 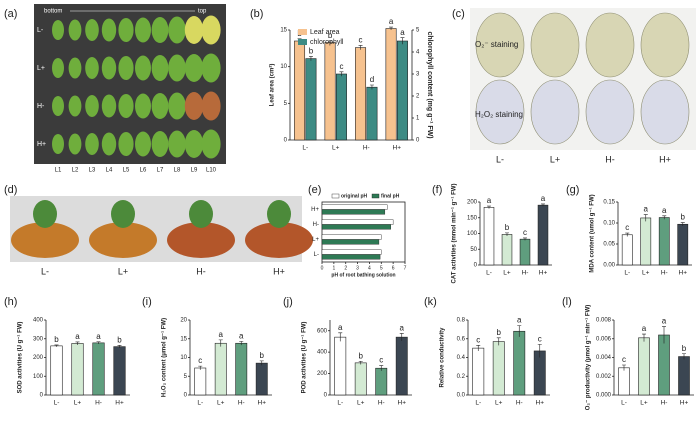 What do you see at coordinates (461, 321) in the screenshot?
I see `y-tick-label: 0.8` at bounding box center [461, 321].